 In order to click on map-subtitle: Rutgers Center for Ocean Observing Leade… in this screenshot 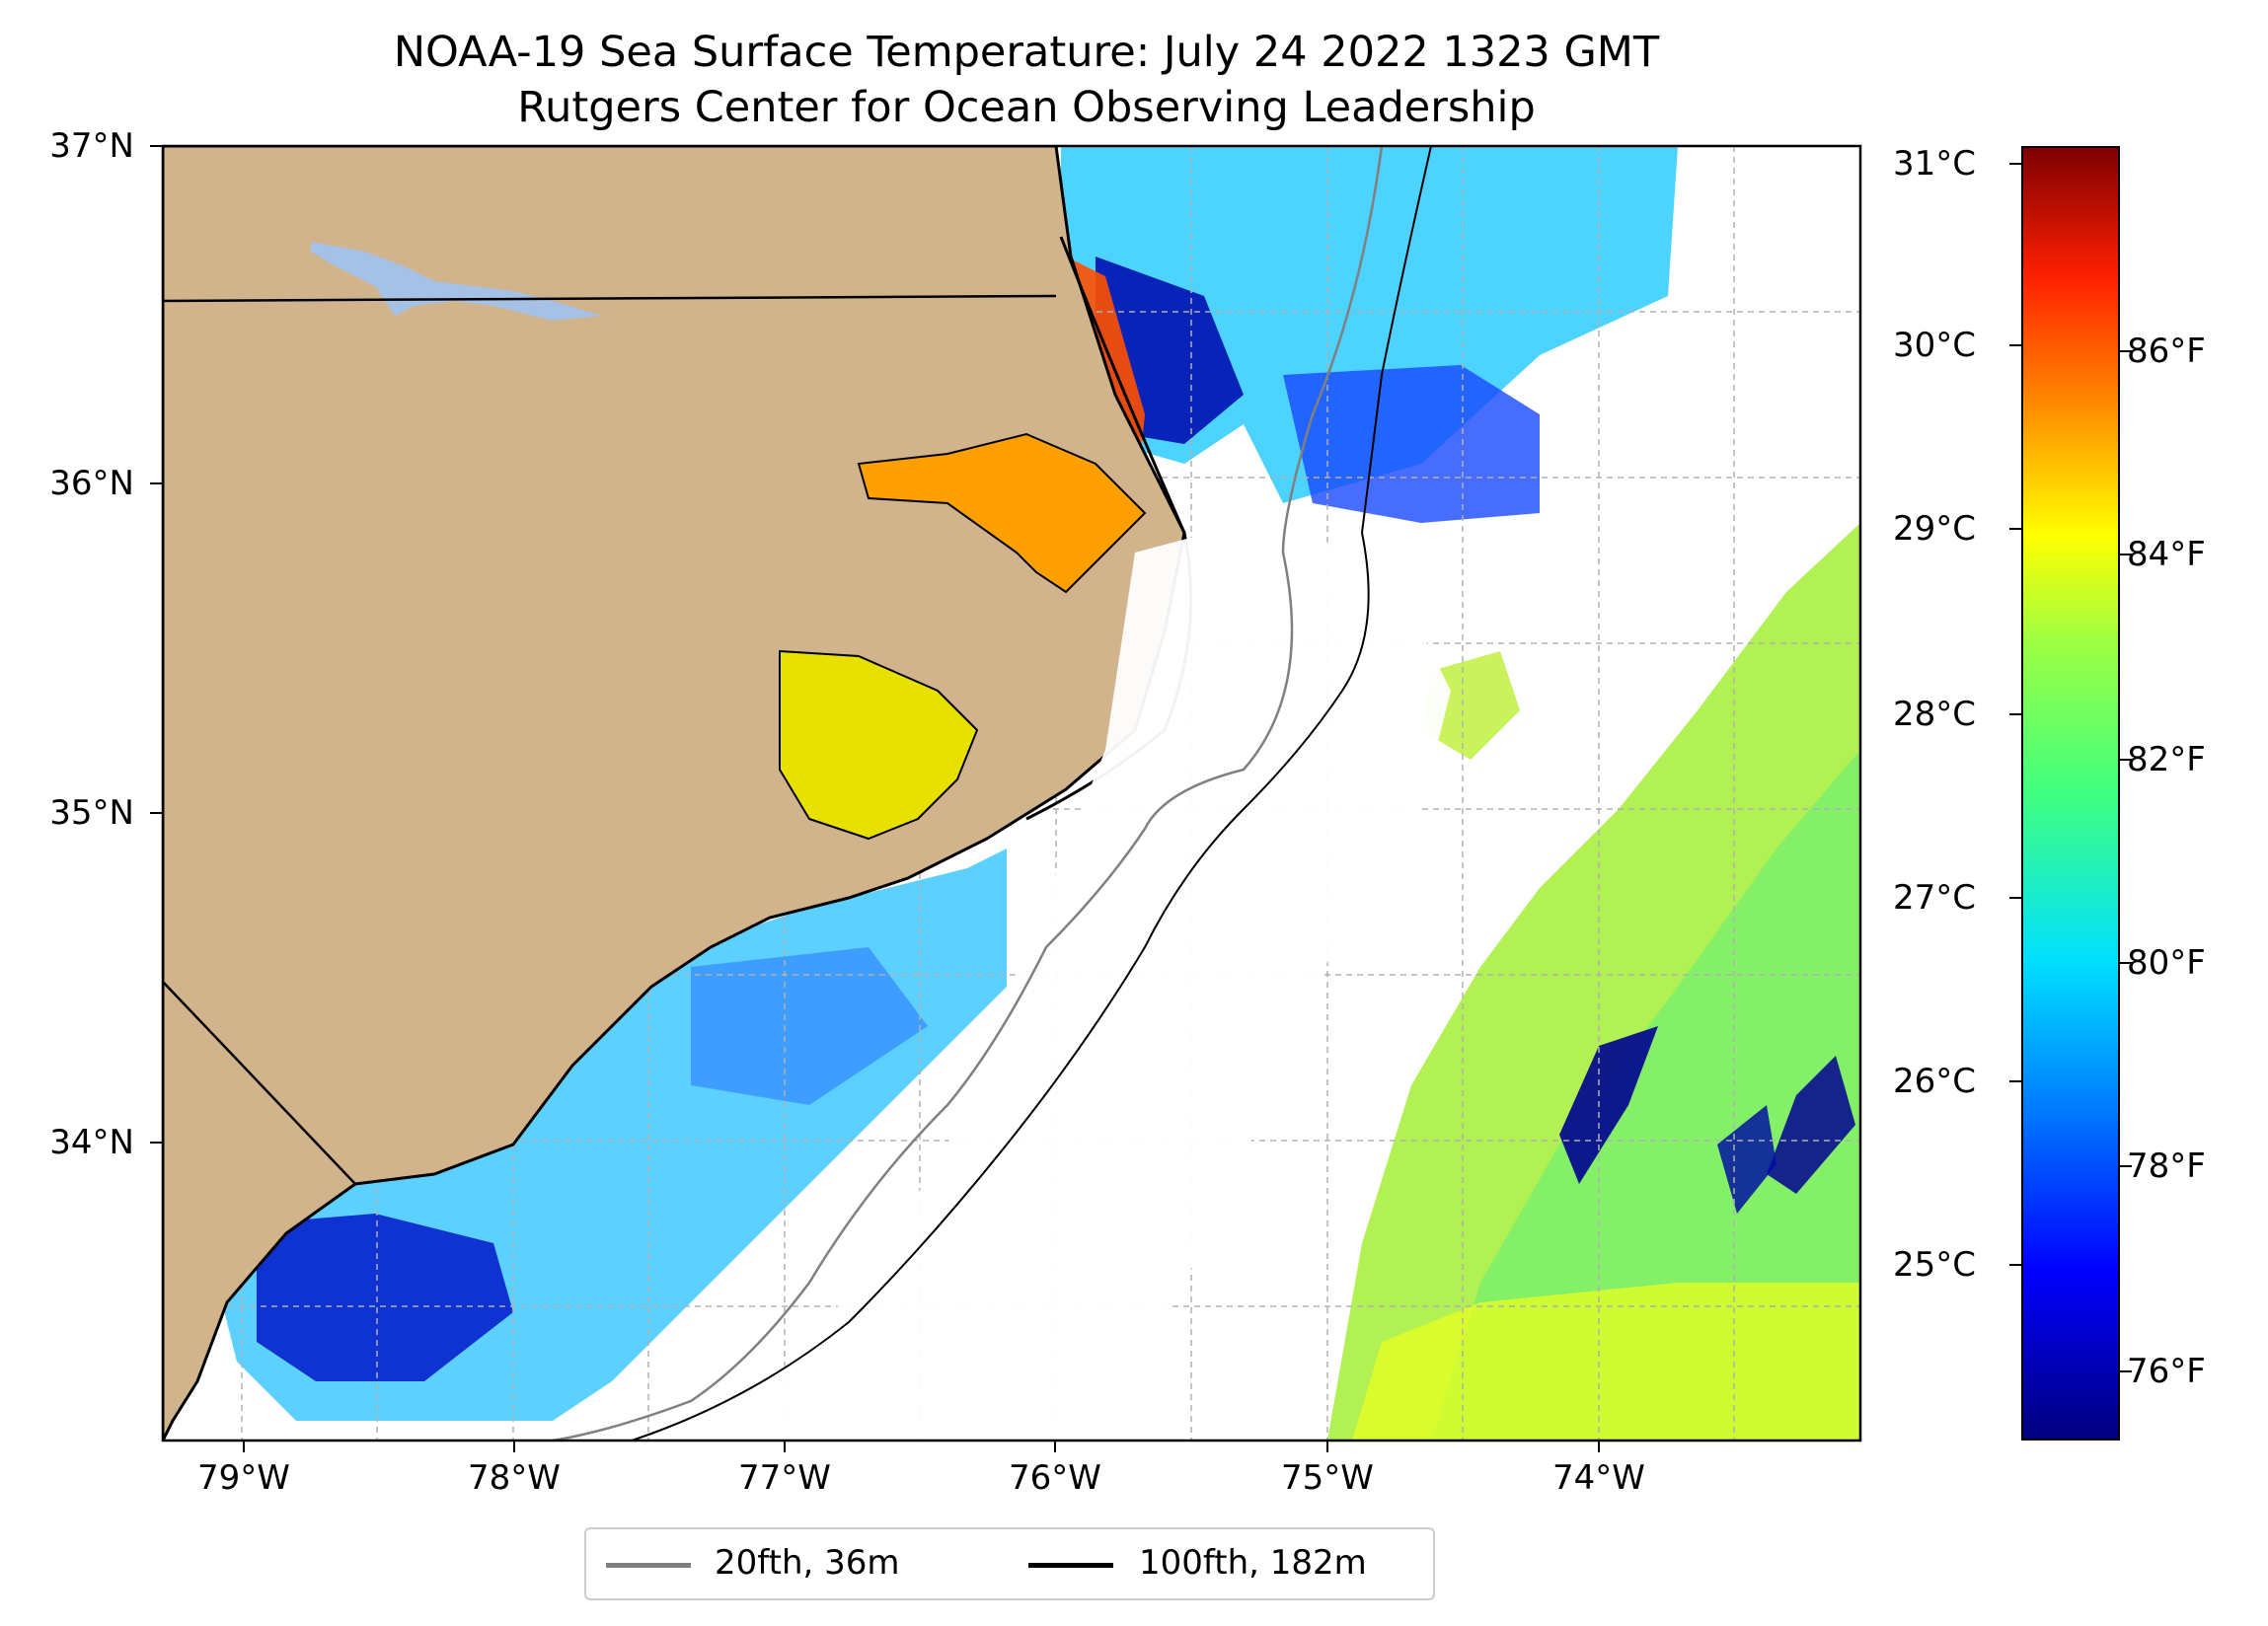, I will do `click(1026, 107)`.